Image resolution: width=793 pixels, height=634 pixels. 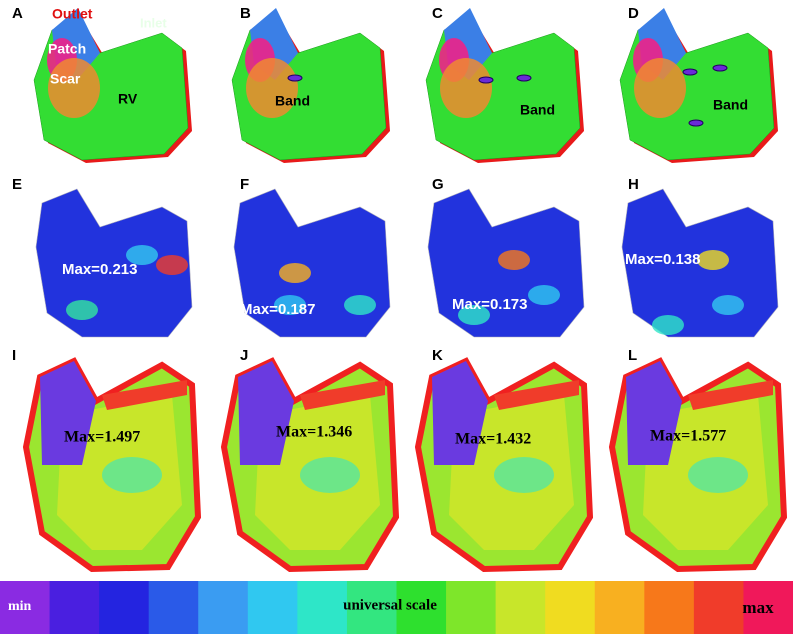 What do you see at coordinates (245, 13) in the screenshot?
I see `panel-letter: B` at bounding box center [245, 13].